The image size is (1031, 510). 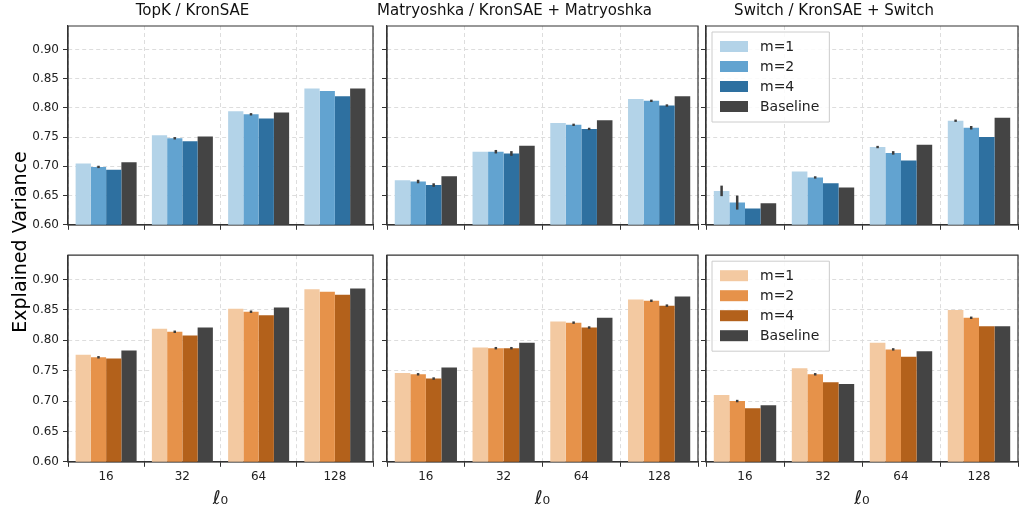 I want to click on chart-title: Matryoshka / KronSAE + Matryoshka, so click(x=514, y=9).